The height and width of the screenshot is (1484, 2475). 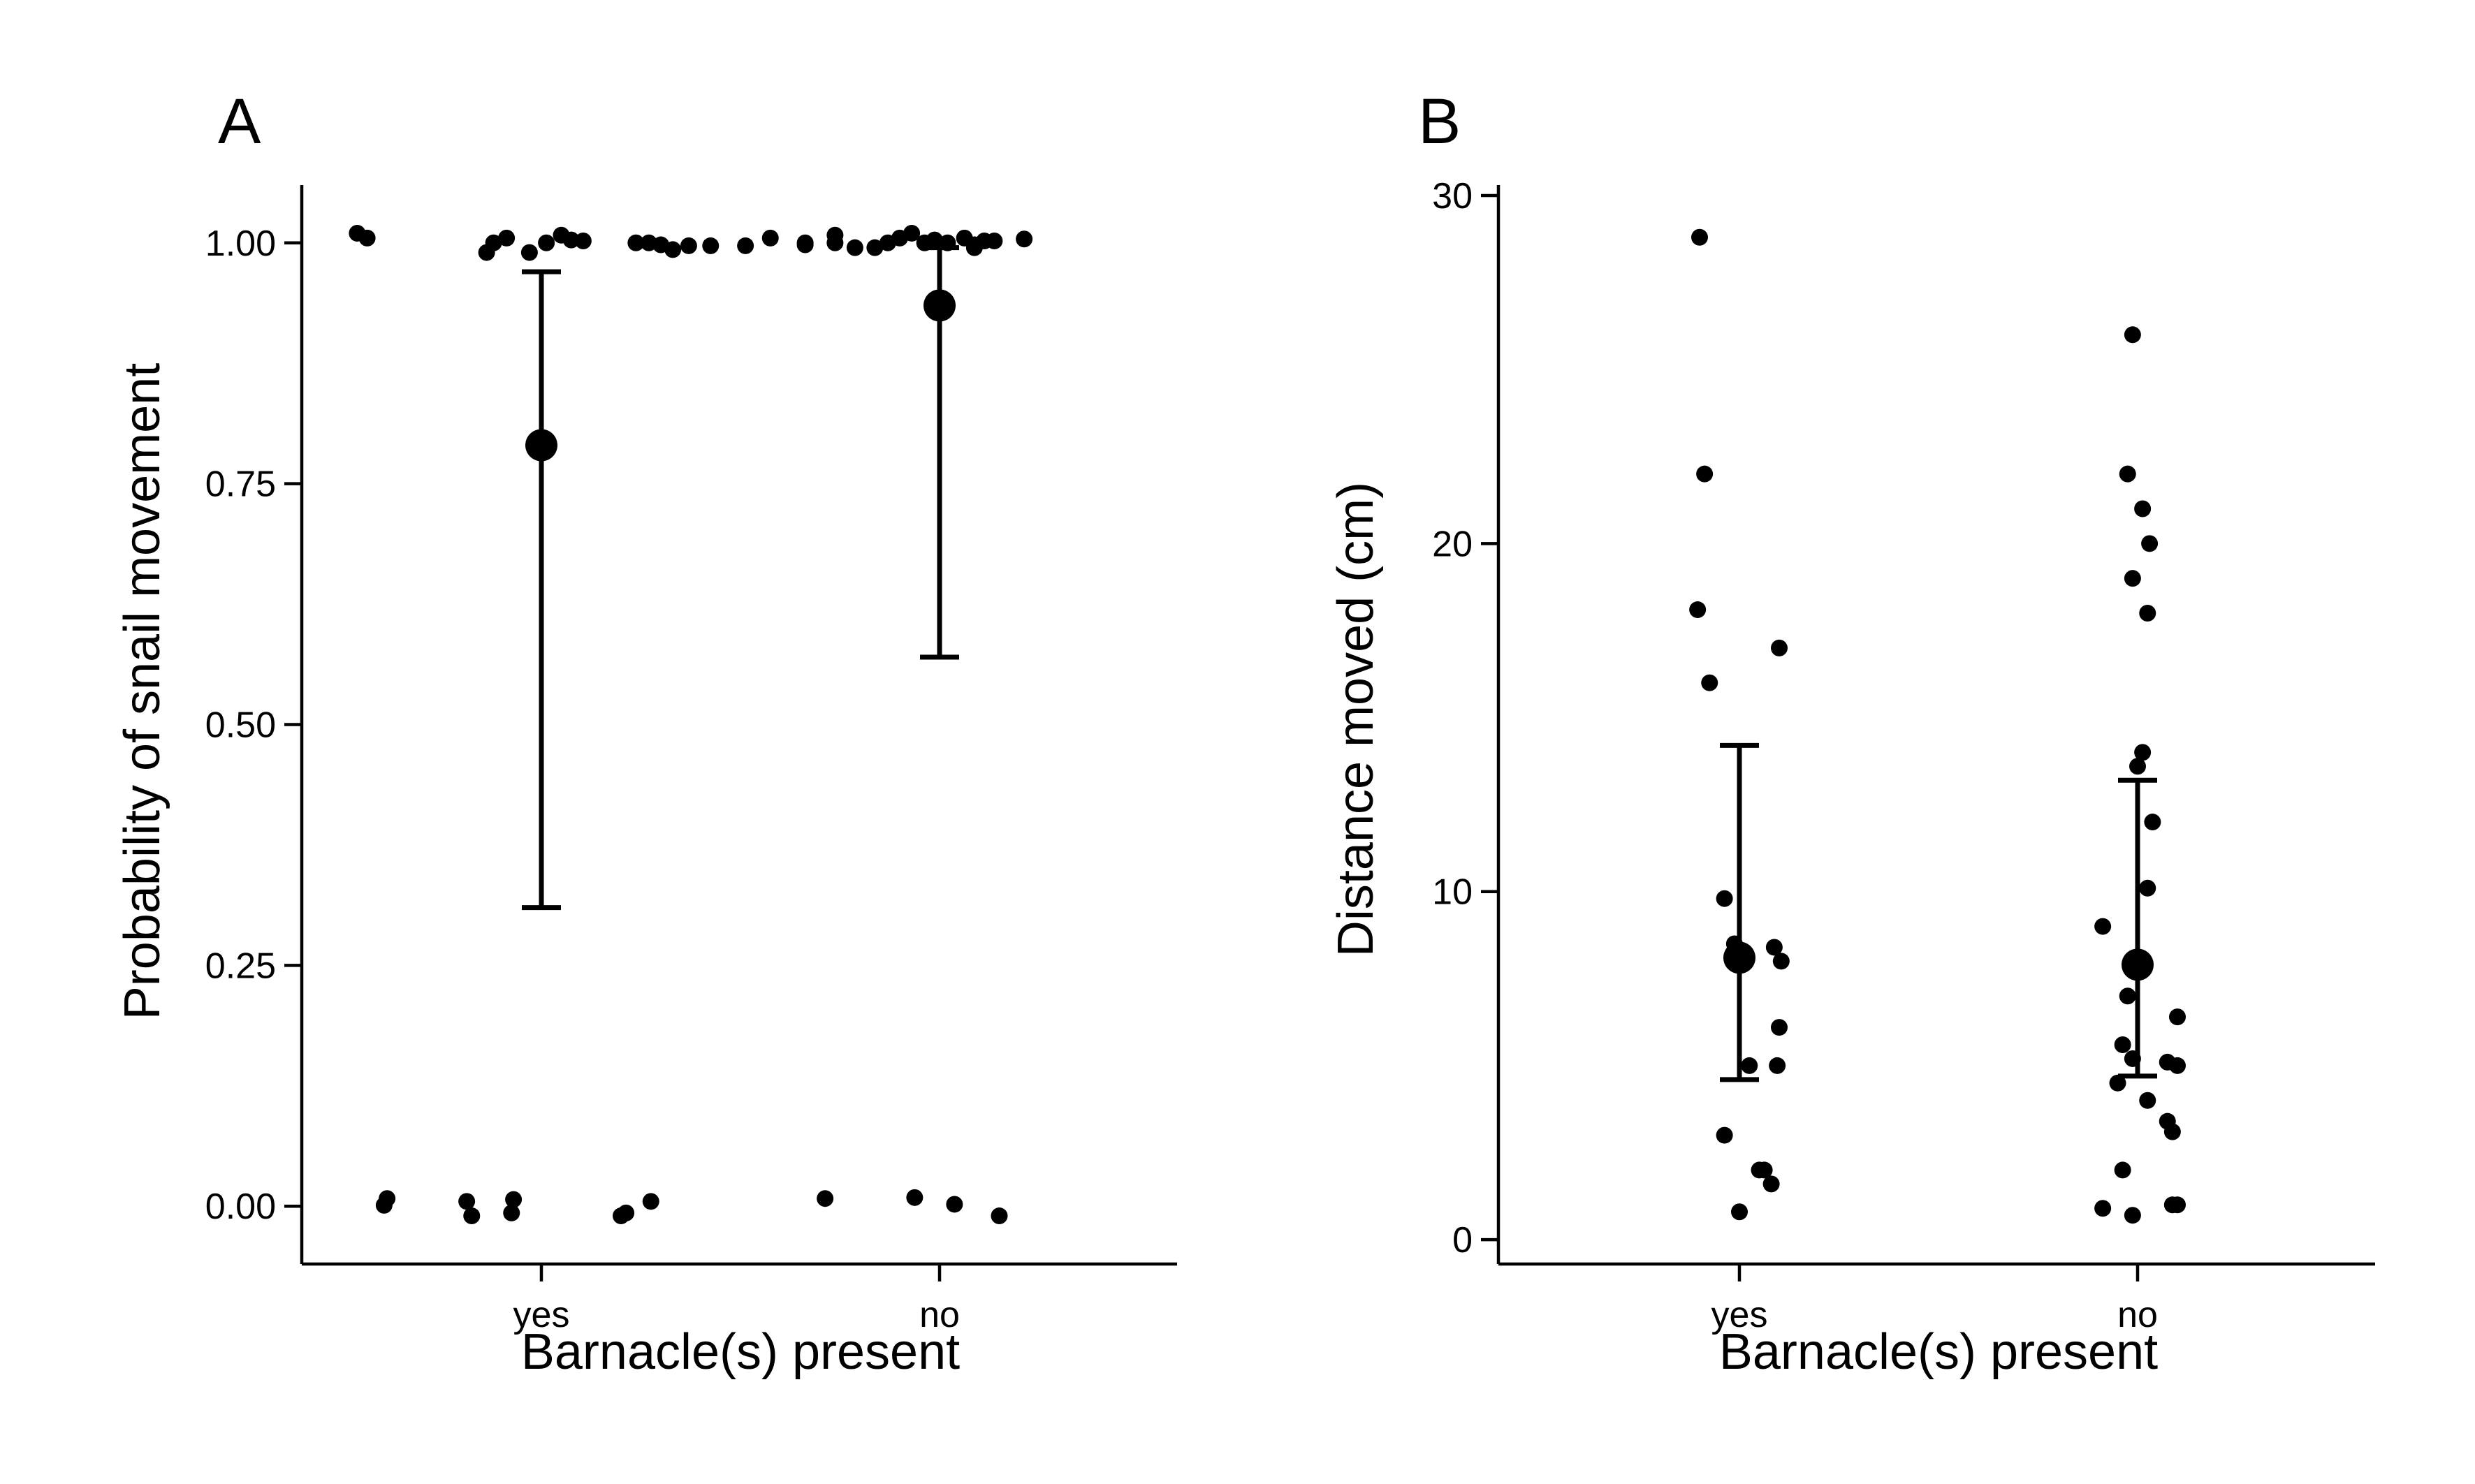 What do you see at coordinates (240, 966) in the screenshot?
I see `panel-a-y-tick-label: 0.25` at bounding box center [240, 966].